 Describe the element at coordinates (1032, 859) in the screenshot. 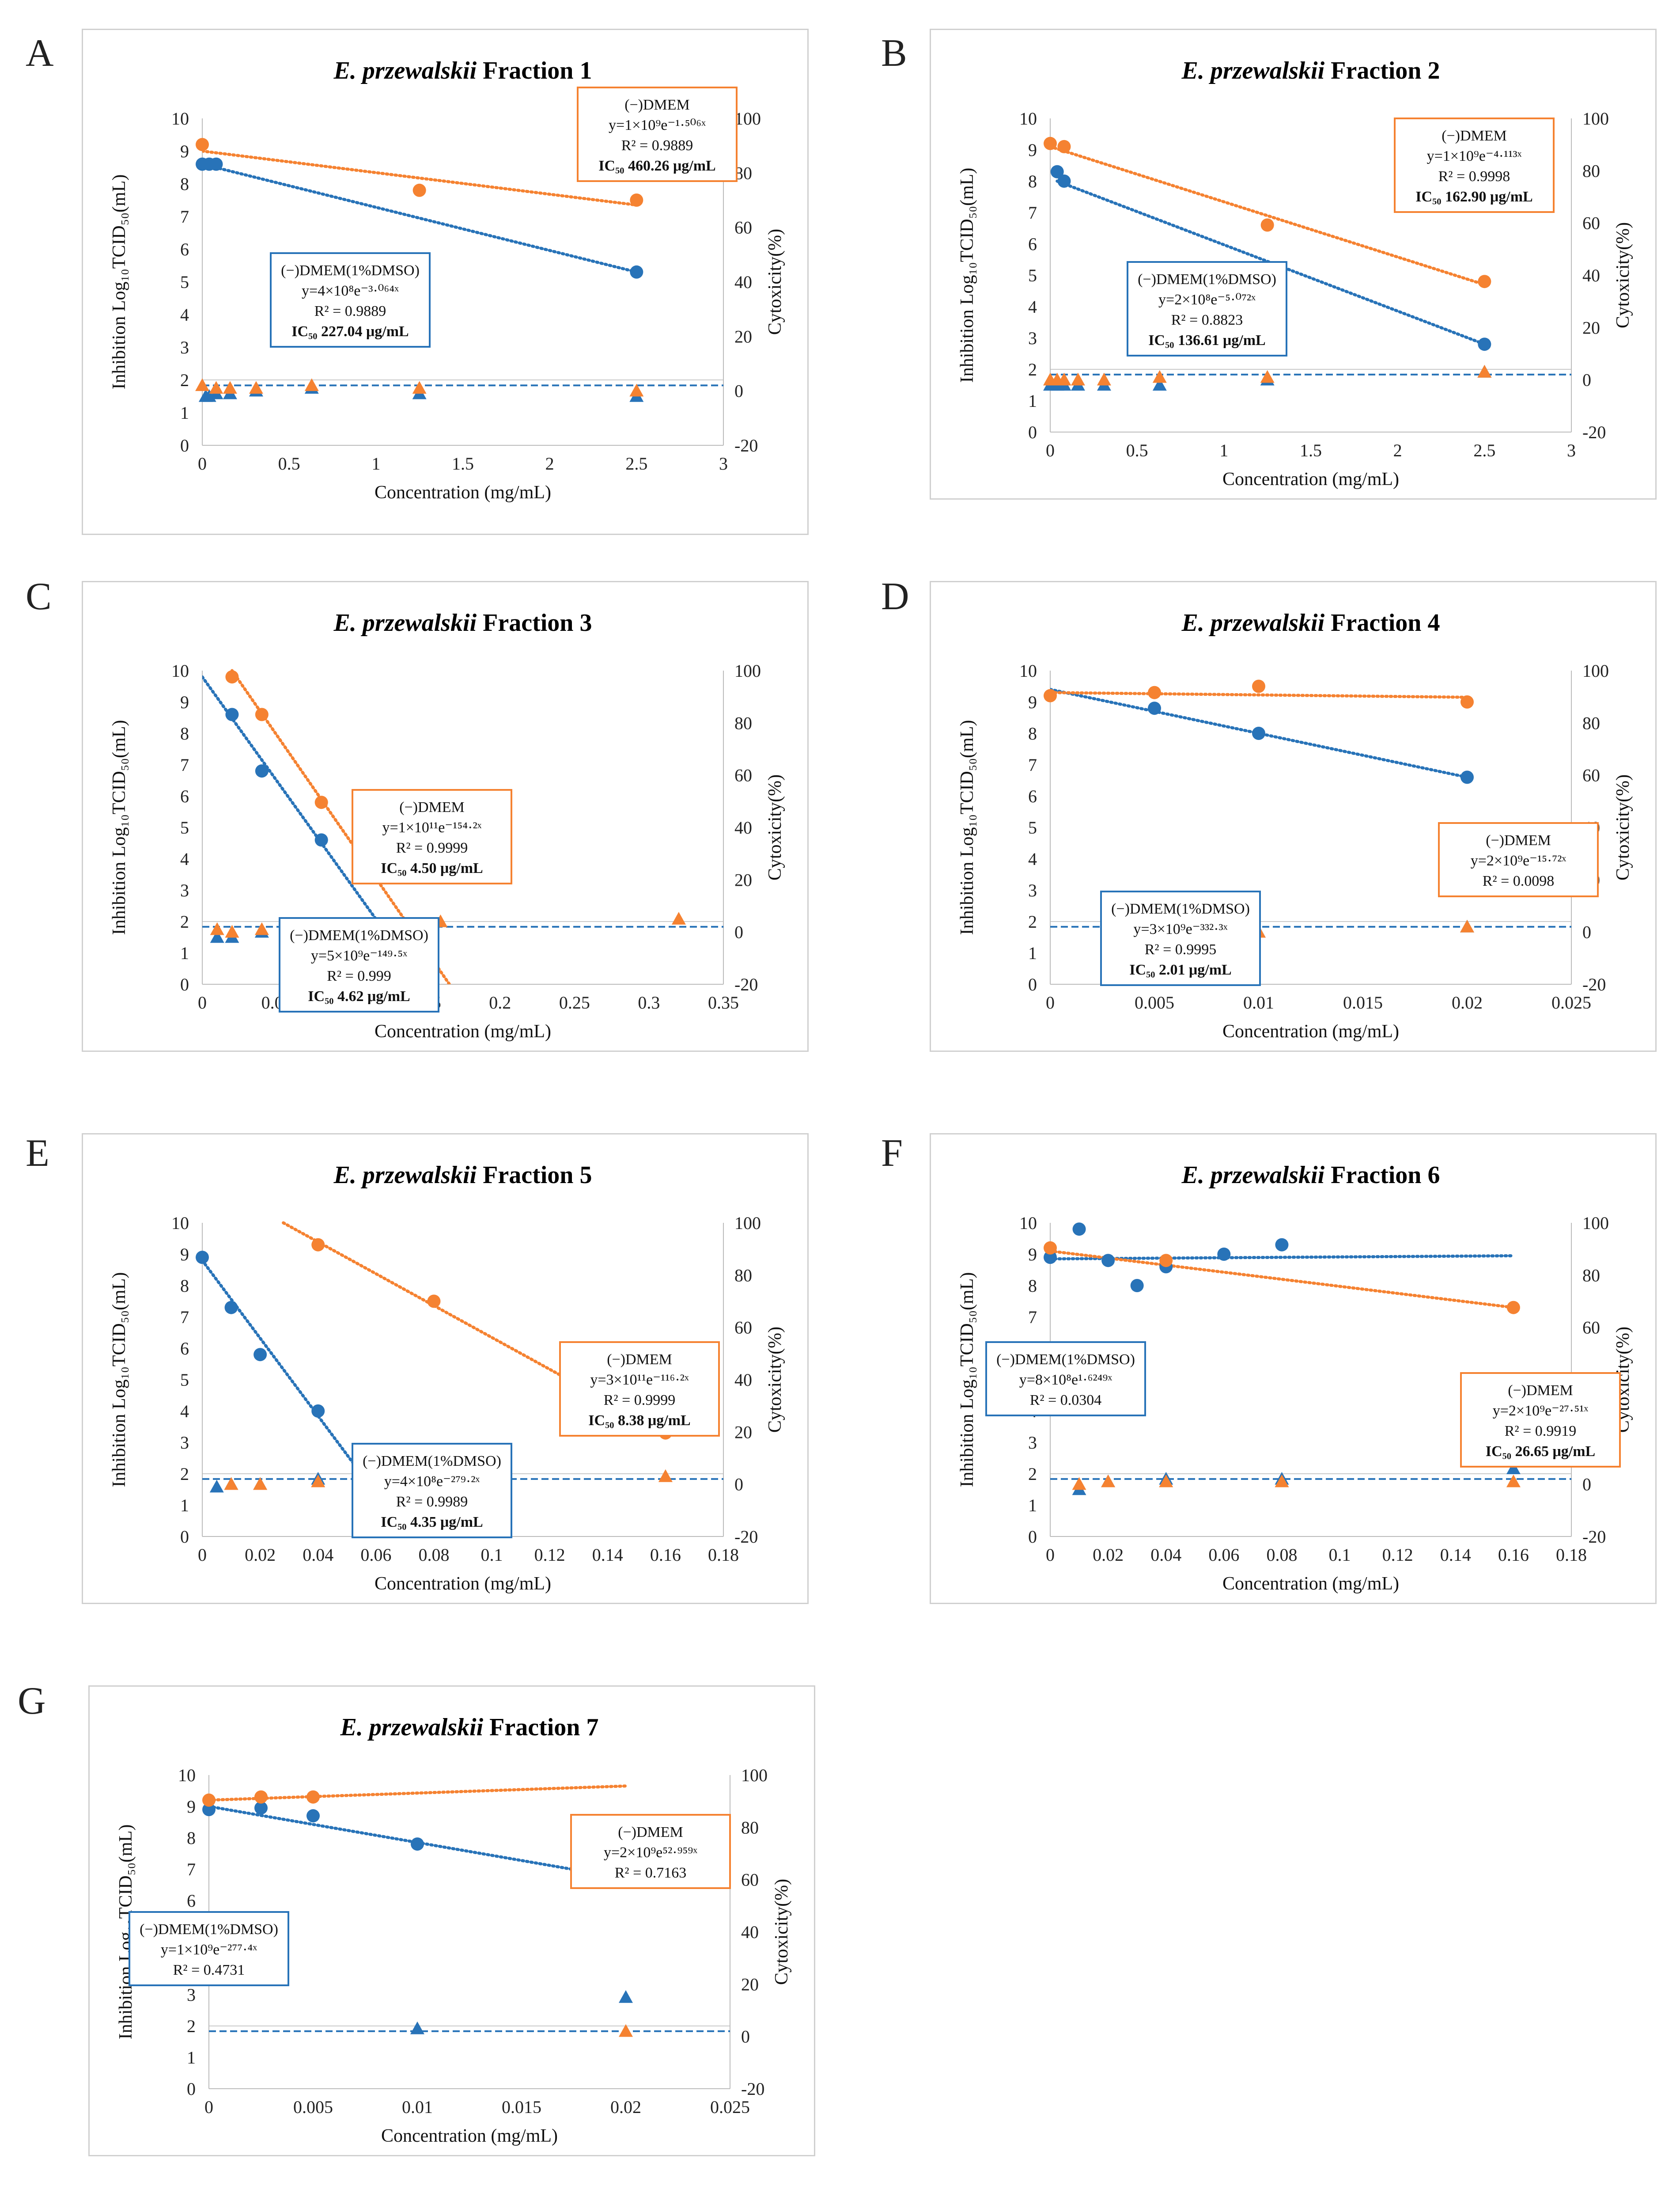

I see `y-left-tick-label: 4` at that location.